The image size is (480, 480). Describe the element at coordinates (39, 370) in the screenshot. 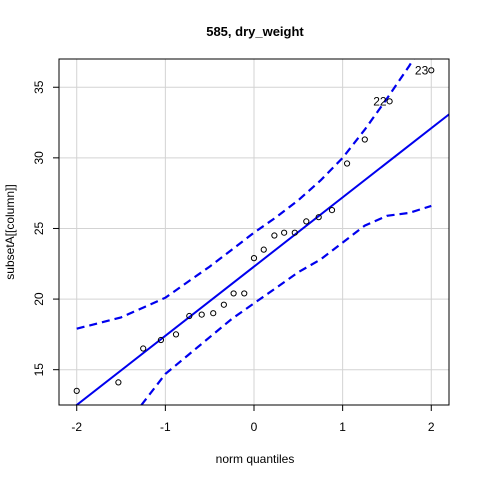

I see `y-tick-label-0: 15` at that location.